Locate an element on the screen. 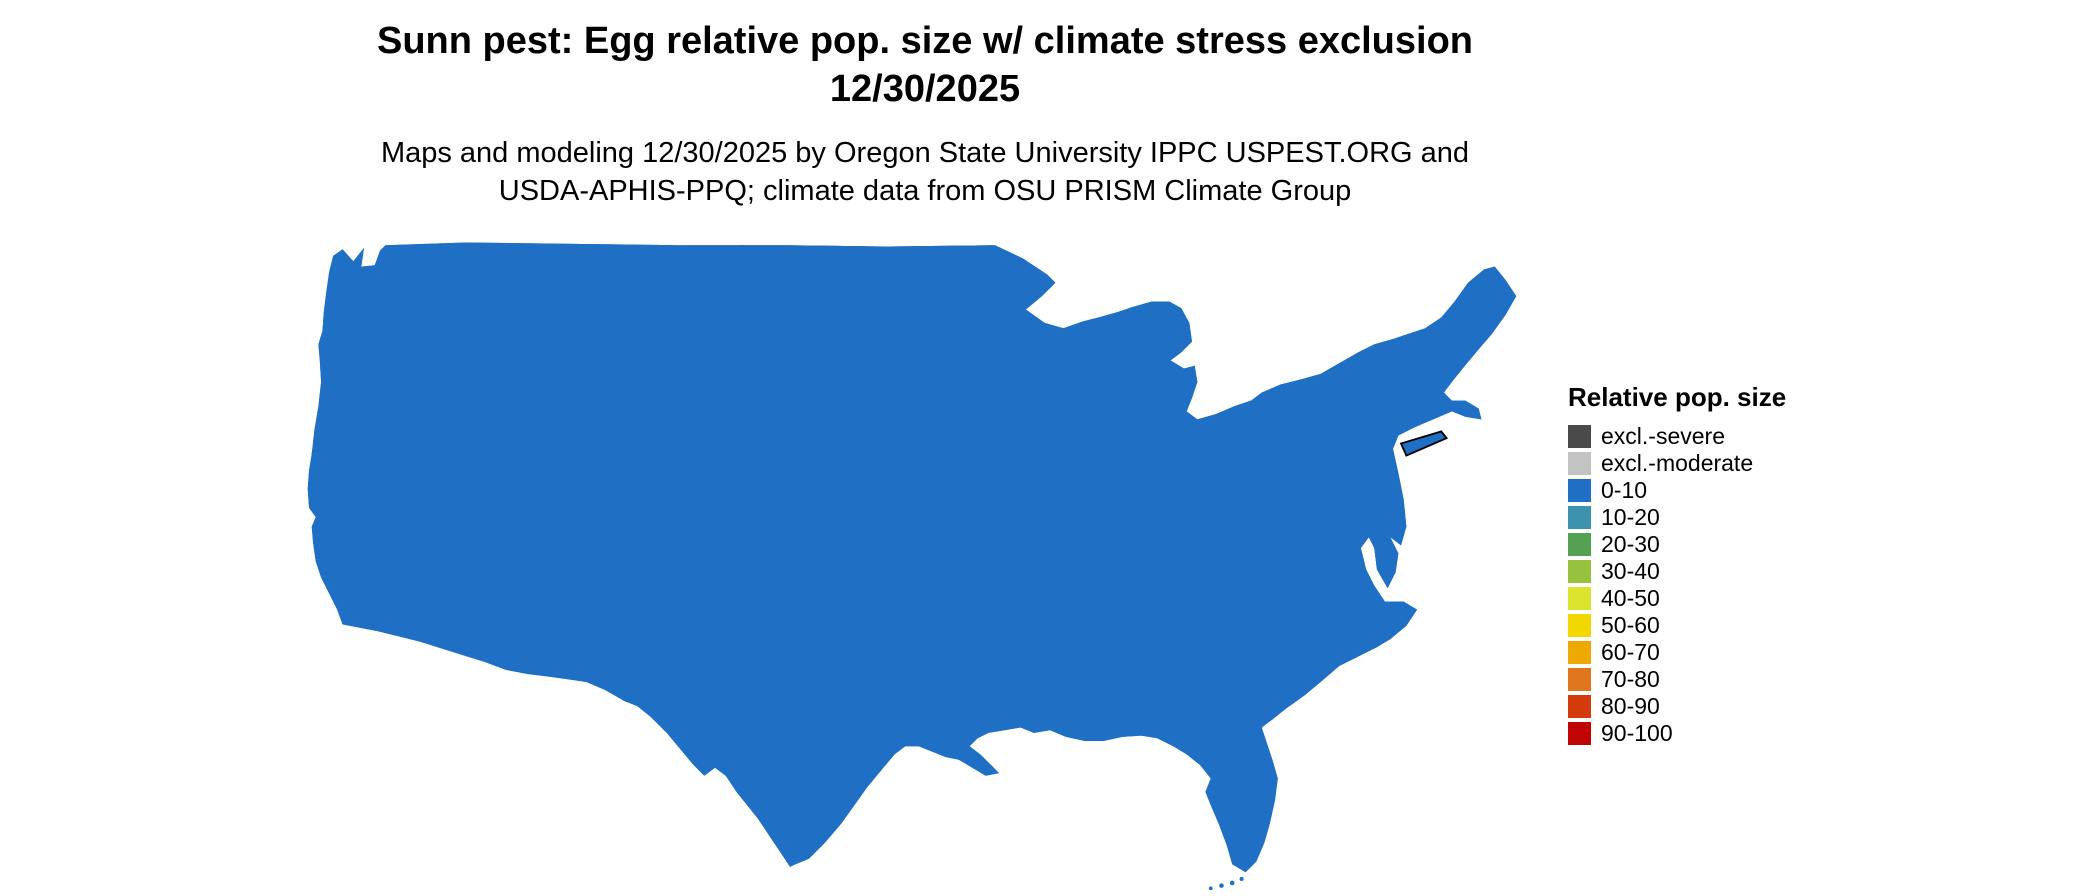 The image size is (2100, 896). legend-item: excl.-moderate is located at coordinates (1677, 463).